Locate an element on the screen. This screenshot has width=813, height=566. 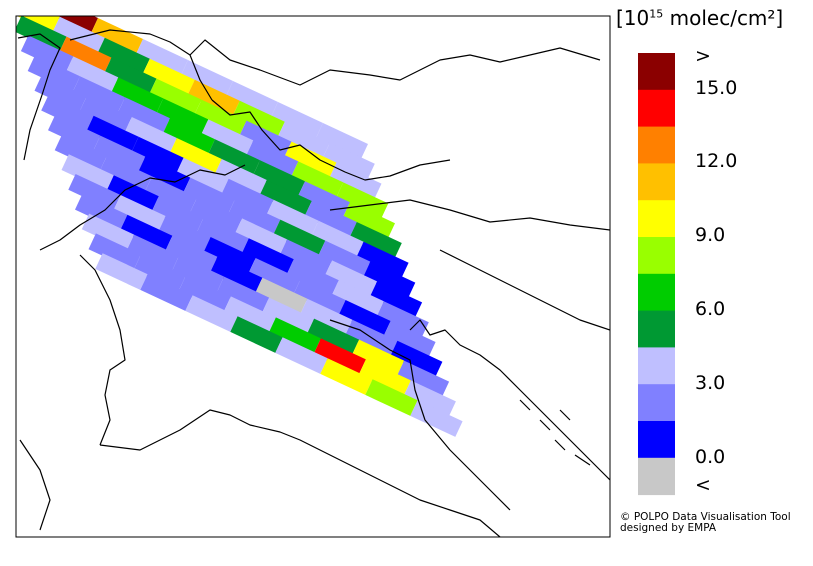
border-austria-slovenia is located at coordinates (469, 215).